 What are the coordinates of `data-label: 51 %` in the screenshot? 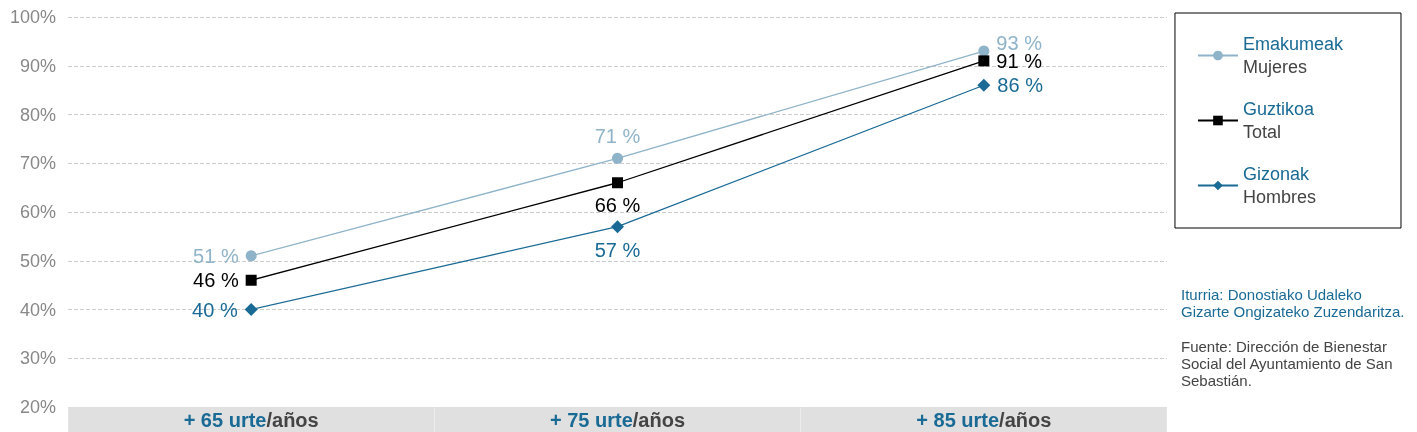 It's located at (216, 255).